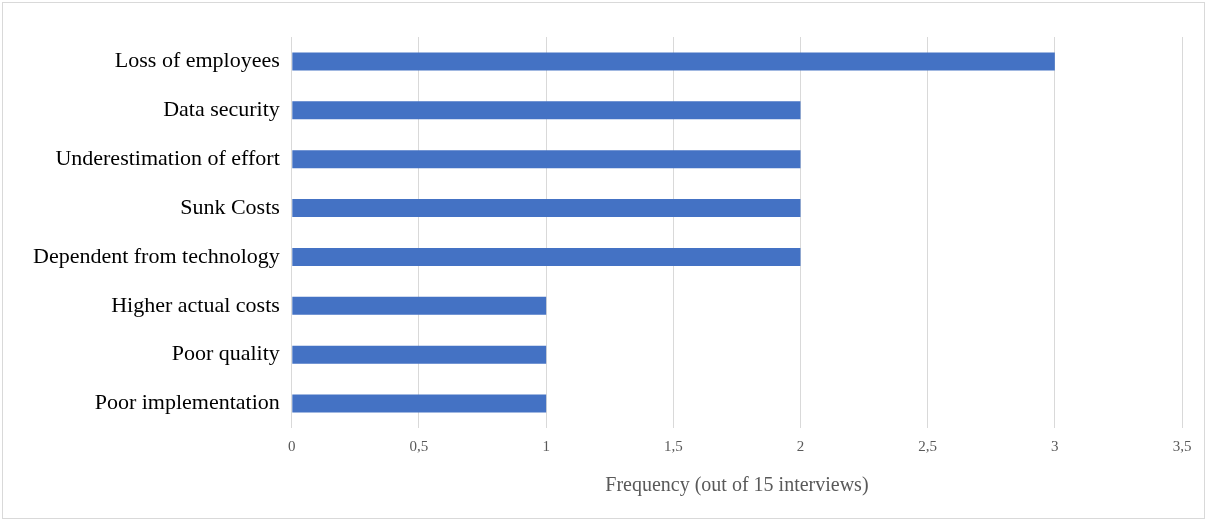 The width and height of the screenshot is (1207, 521). Describe the element at coordinates (1182, 445) in the screenshot. I see `x-tick-label: 3,5` at that location.